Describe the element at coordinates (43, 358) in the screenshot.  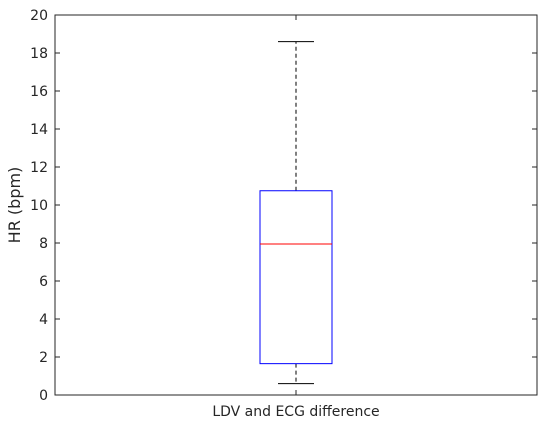
I see `y-tick-label: 2` at that location.